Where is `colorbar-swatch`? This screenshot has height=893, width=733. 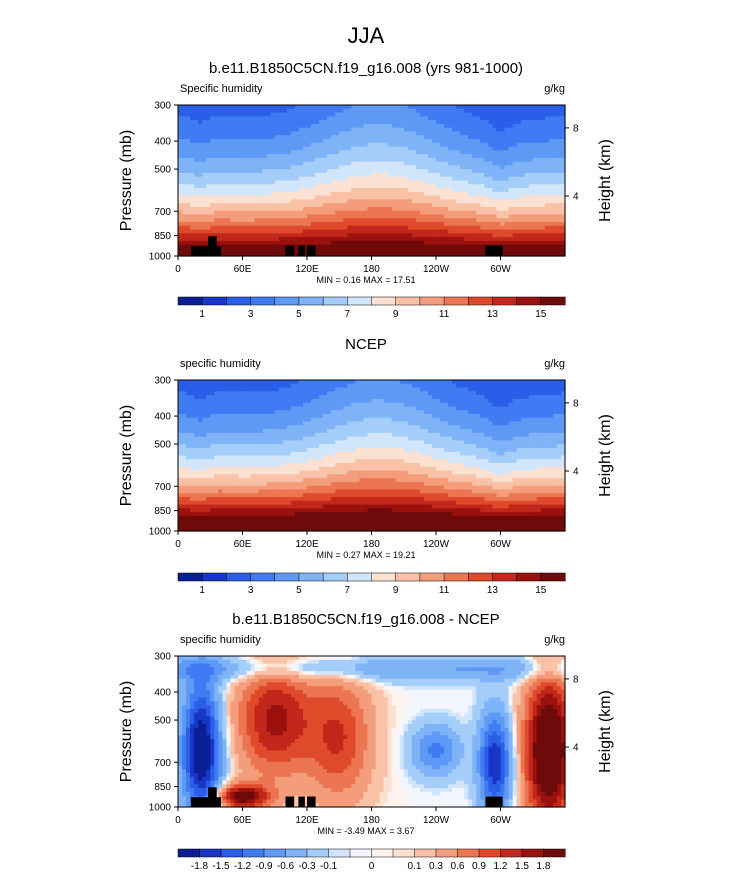
colorbar-swatch is located at coordinates (529, 301).